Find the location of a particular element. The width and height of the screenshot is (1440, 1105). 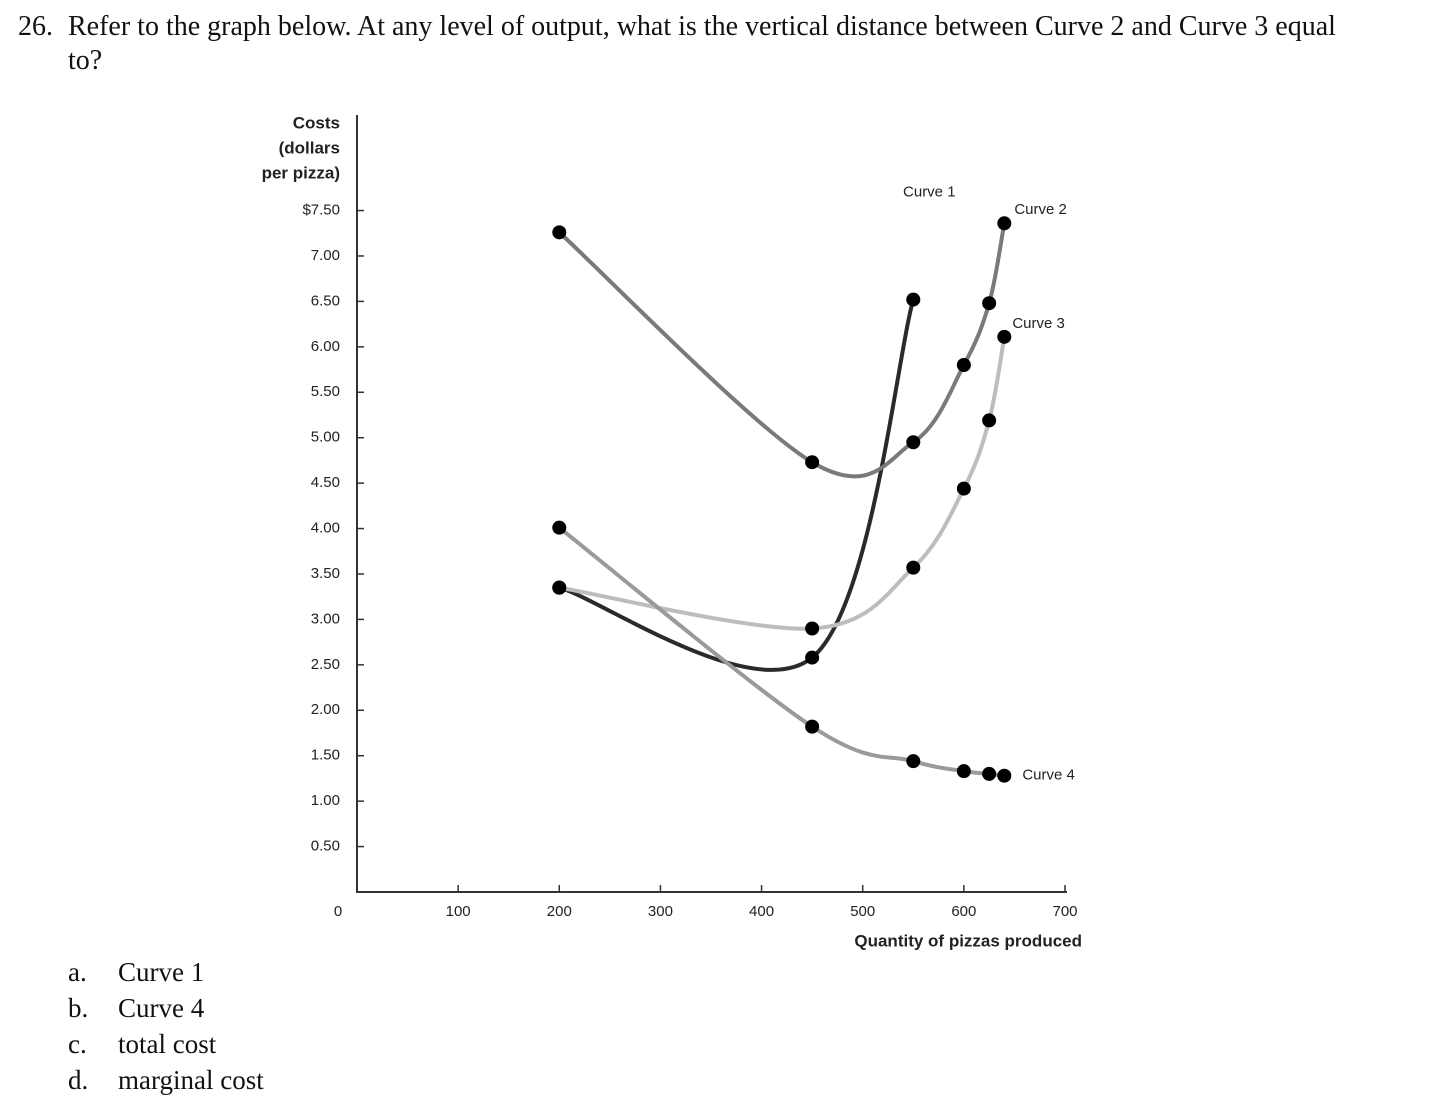

y-tick-label: 4.00 is located at coordinates (325, 528).